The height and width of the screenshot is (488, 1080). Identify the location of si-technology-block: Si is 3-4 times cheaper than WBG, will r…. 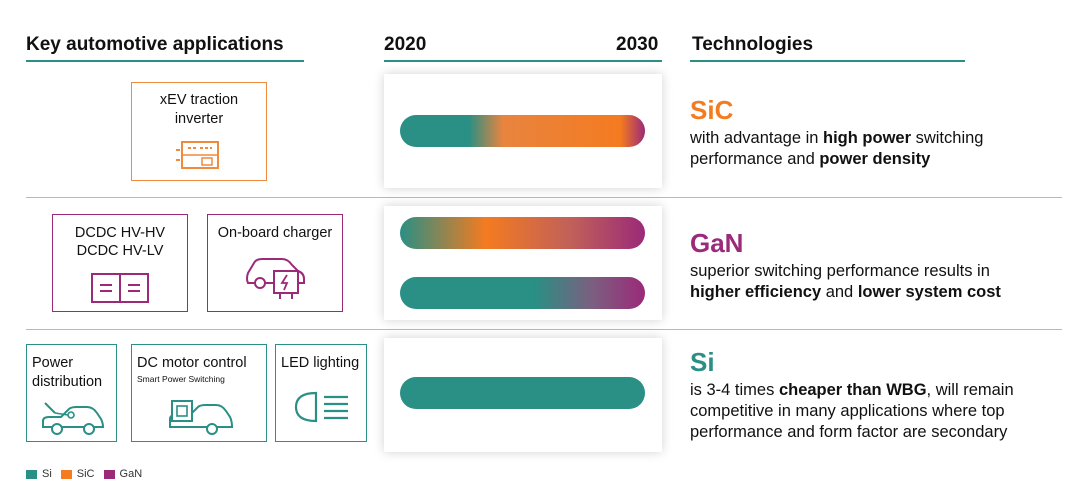
(852, 395).